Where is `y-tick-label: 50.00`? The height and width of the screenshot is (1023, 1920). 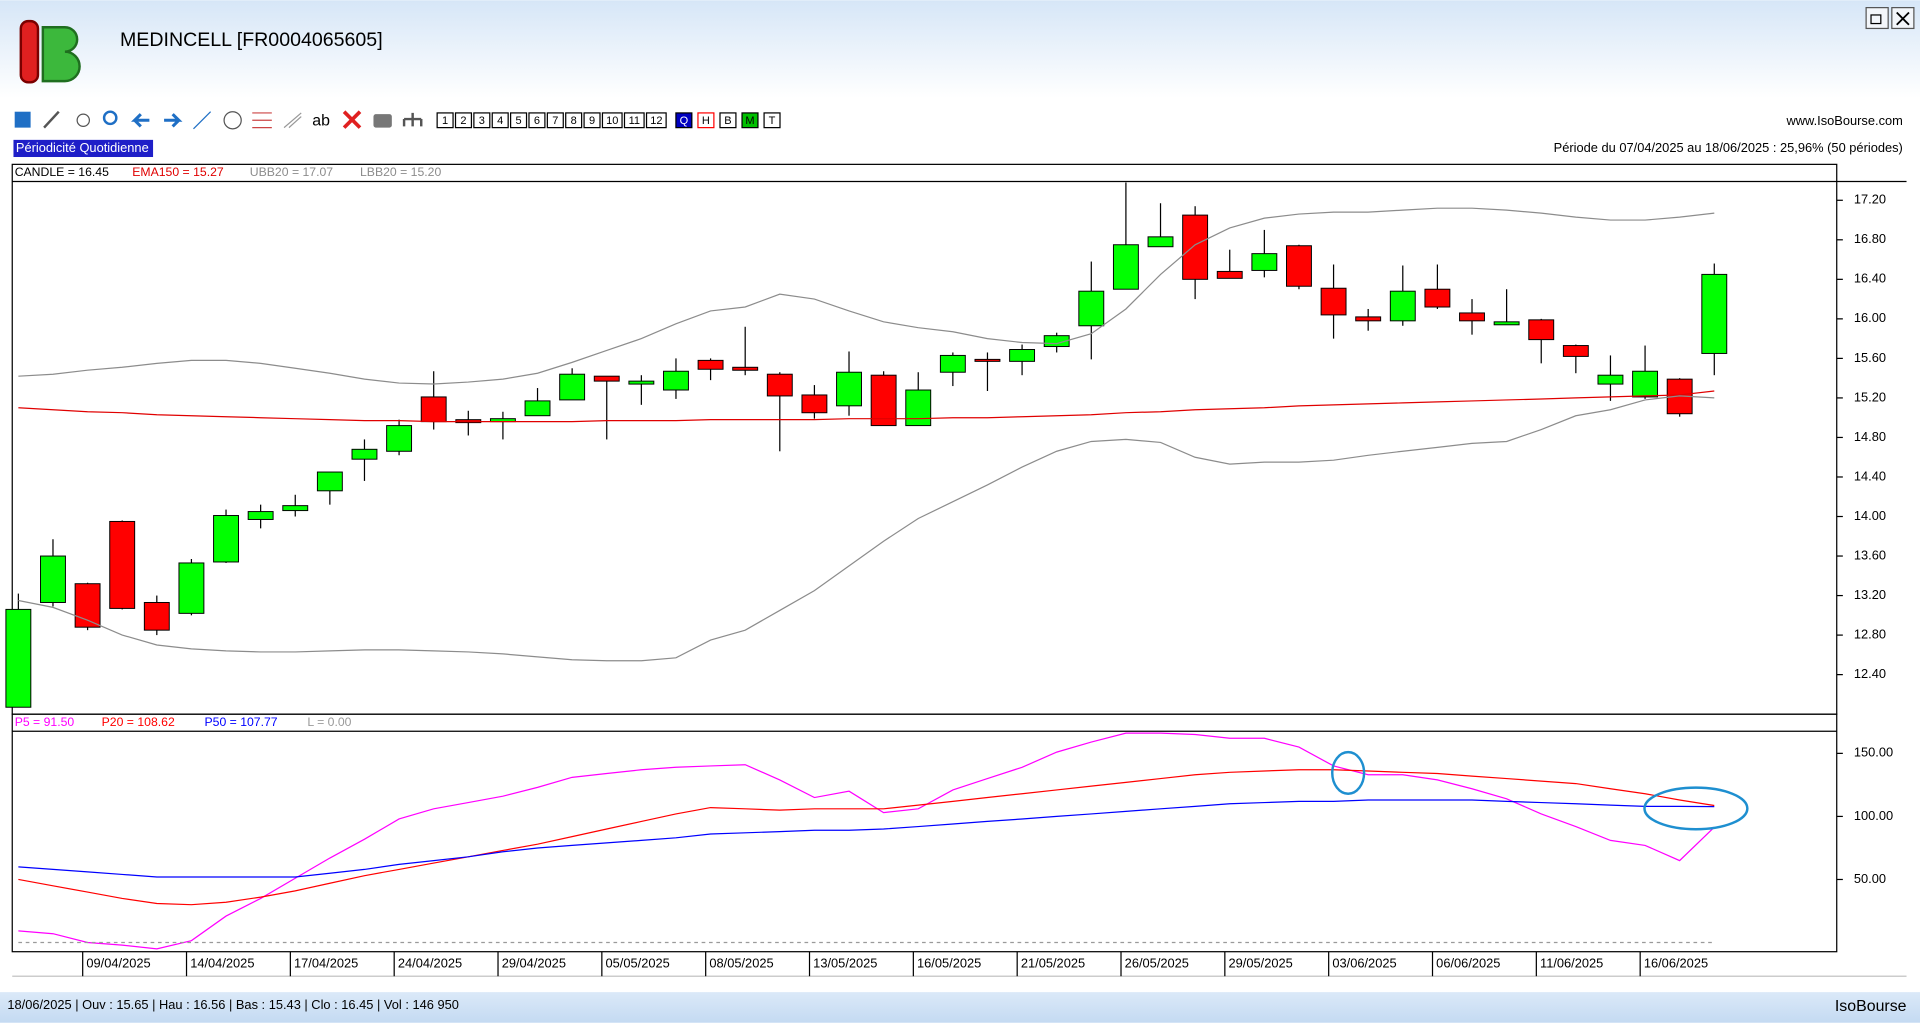 y-tick-label: 50.00 is located at coordinates (1870, 878).